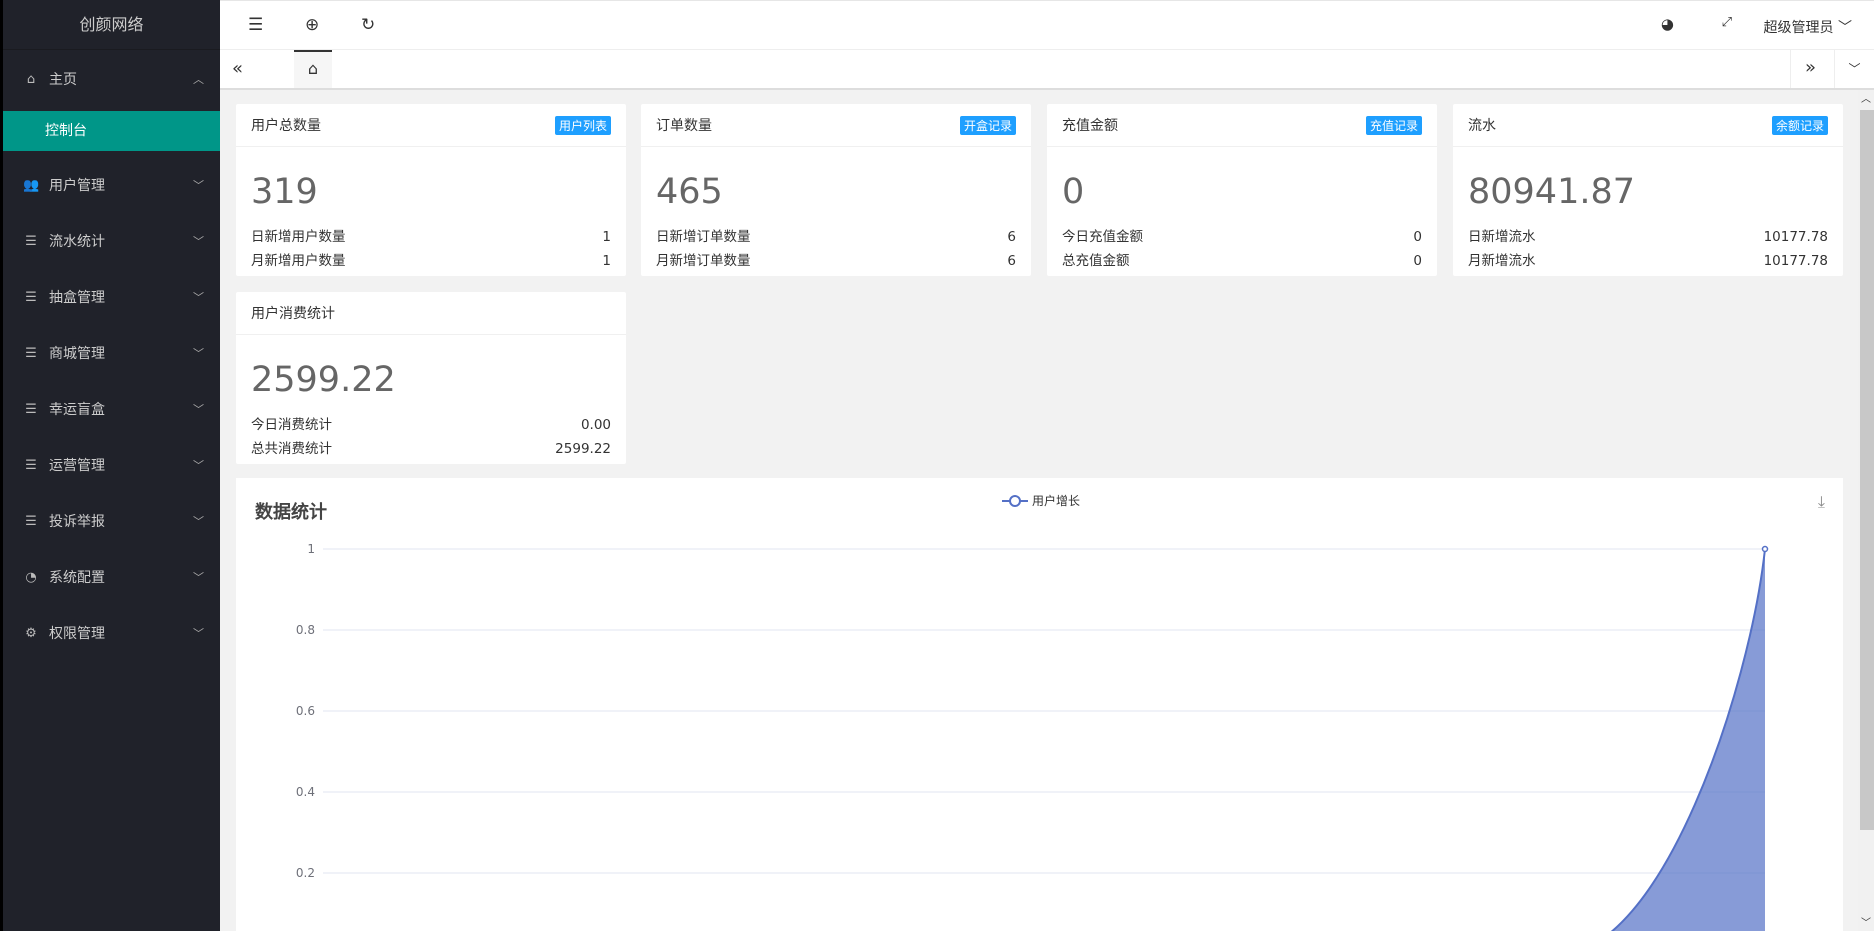  What do you see at coordinates (77, 522) in the screenshot?
I see `sidebar-item-label: 投诉举报` at bounding box center [77, 522].